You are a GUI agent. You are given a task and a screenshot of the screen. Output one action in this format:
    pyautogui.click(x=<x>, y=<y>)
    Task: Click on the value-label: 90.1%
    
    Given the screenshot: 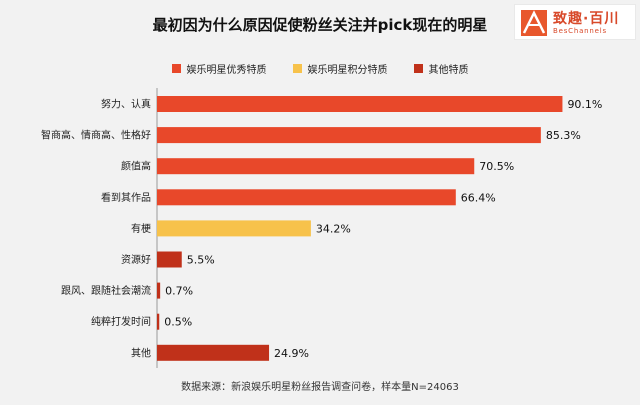 What is the action you would take?
    pyautogui.click(x=584, y=104)
    